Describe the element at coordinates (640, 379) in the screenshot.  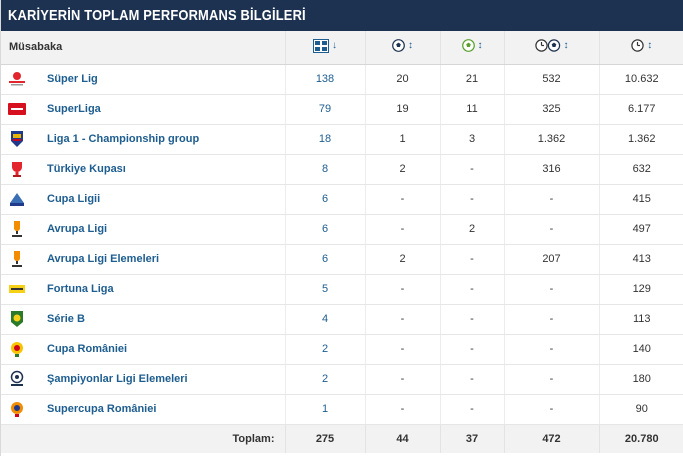
I see `minutes-cell: 180` at that location.